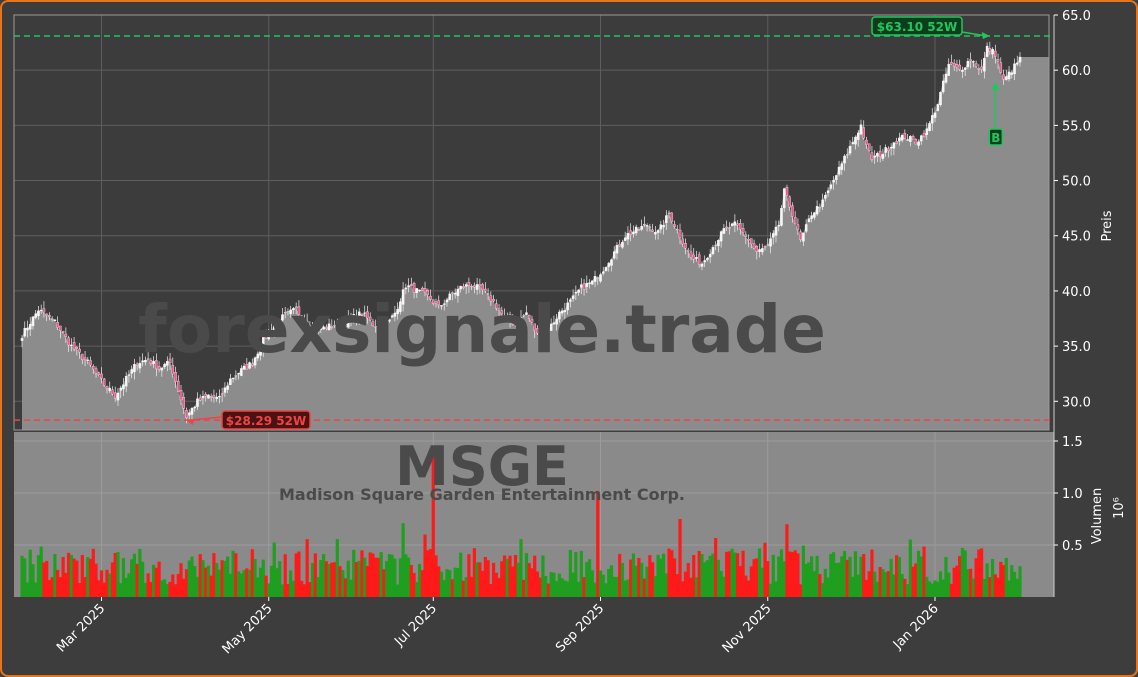 The image size is (1138, 677). I want to click on x-tick-label: Sep 2025, so click(580, 628).